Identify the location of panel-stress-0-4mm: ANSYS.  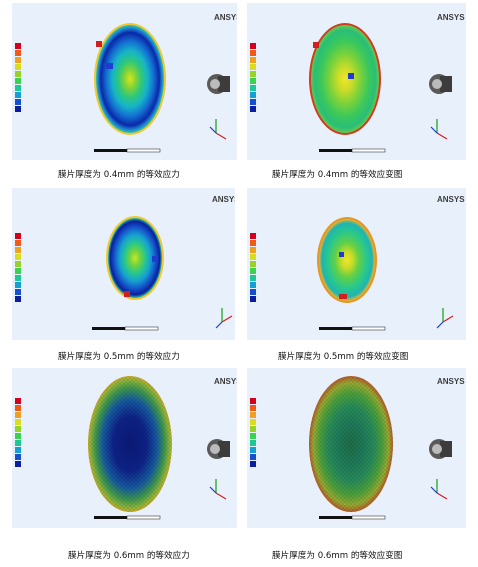
(124, 81).